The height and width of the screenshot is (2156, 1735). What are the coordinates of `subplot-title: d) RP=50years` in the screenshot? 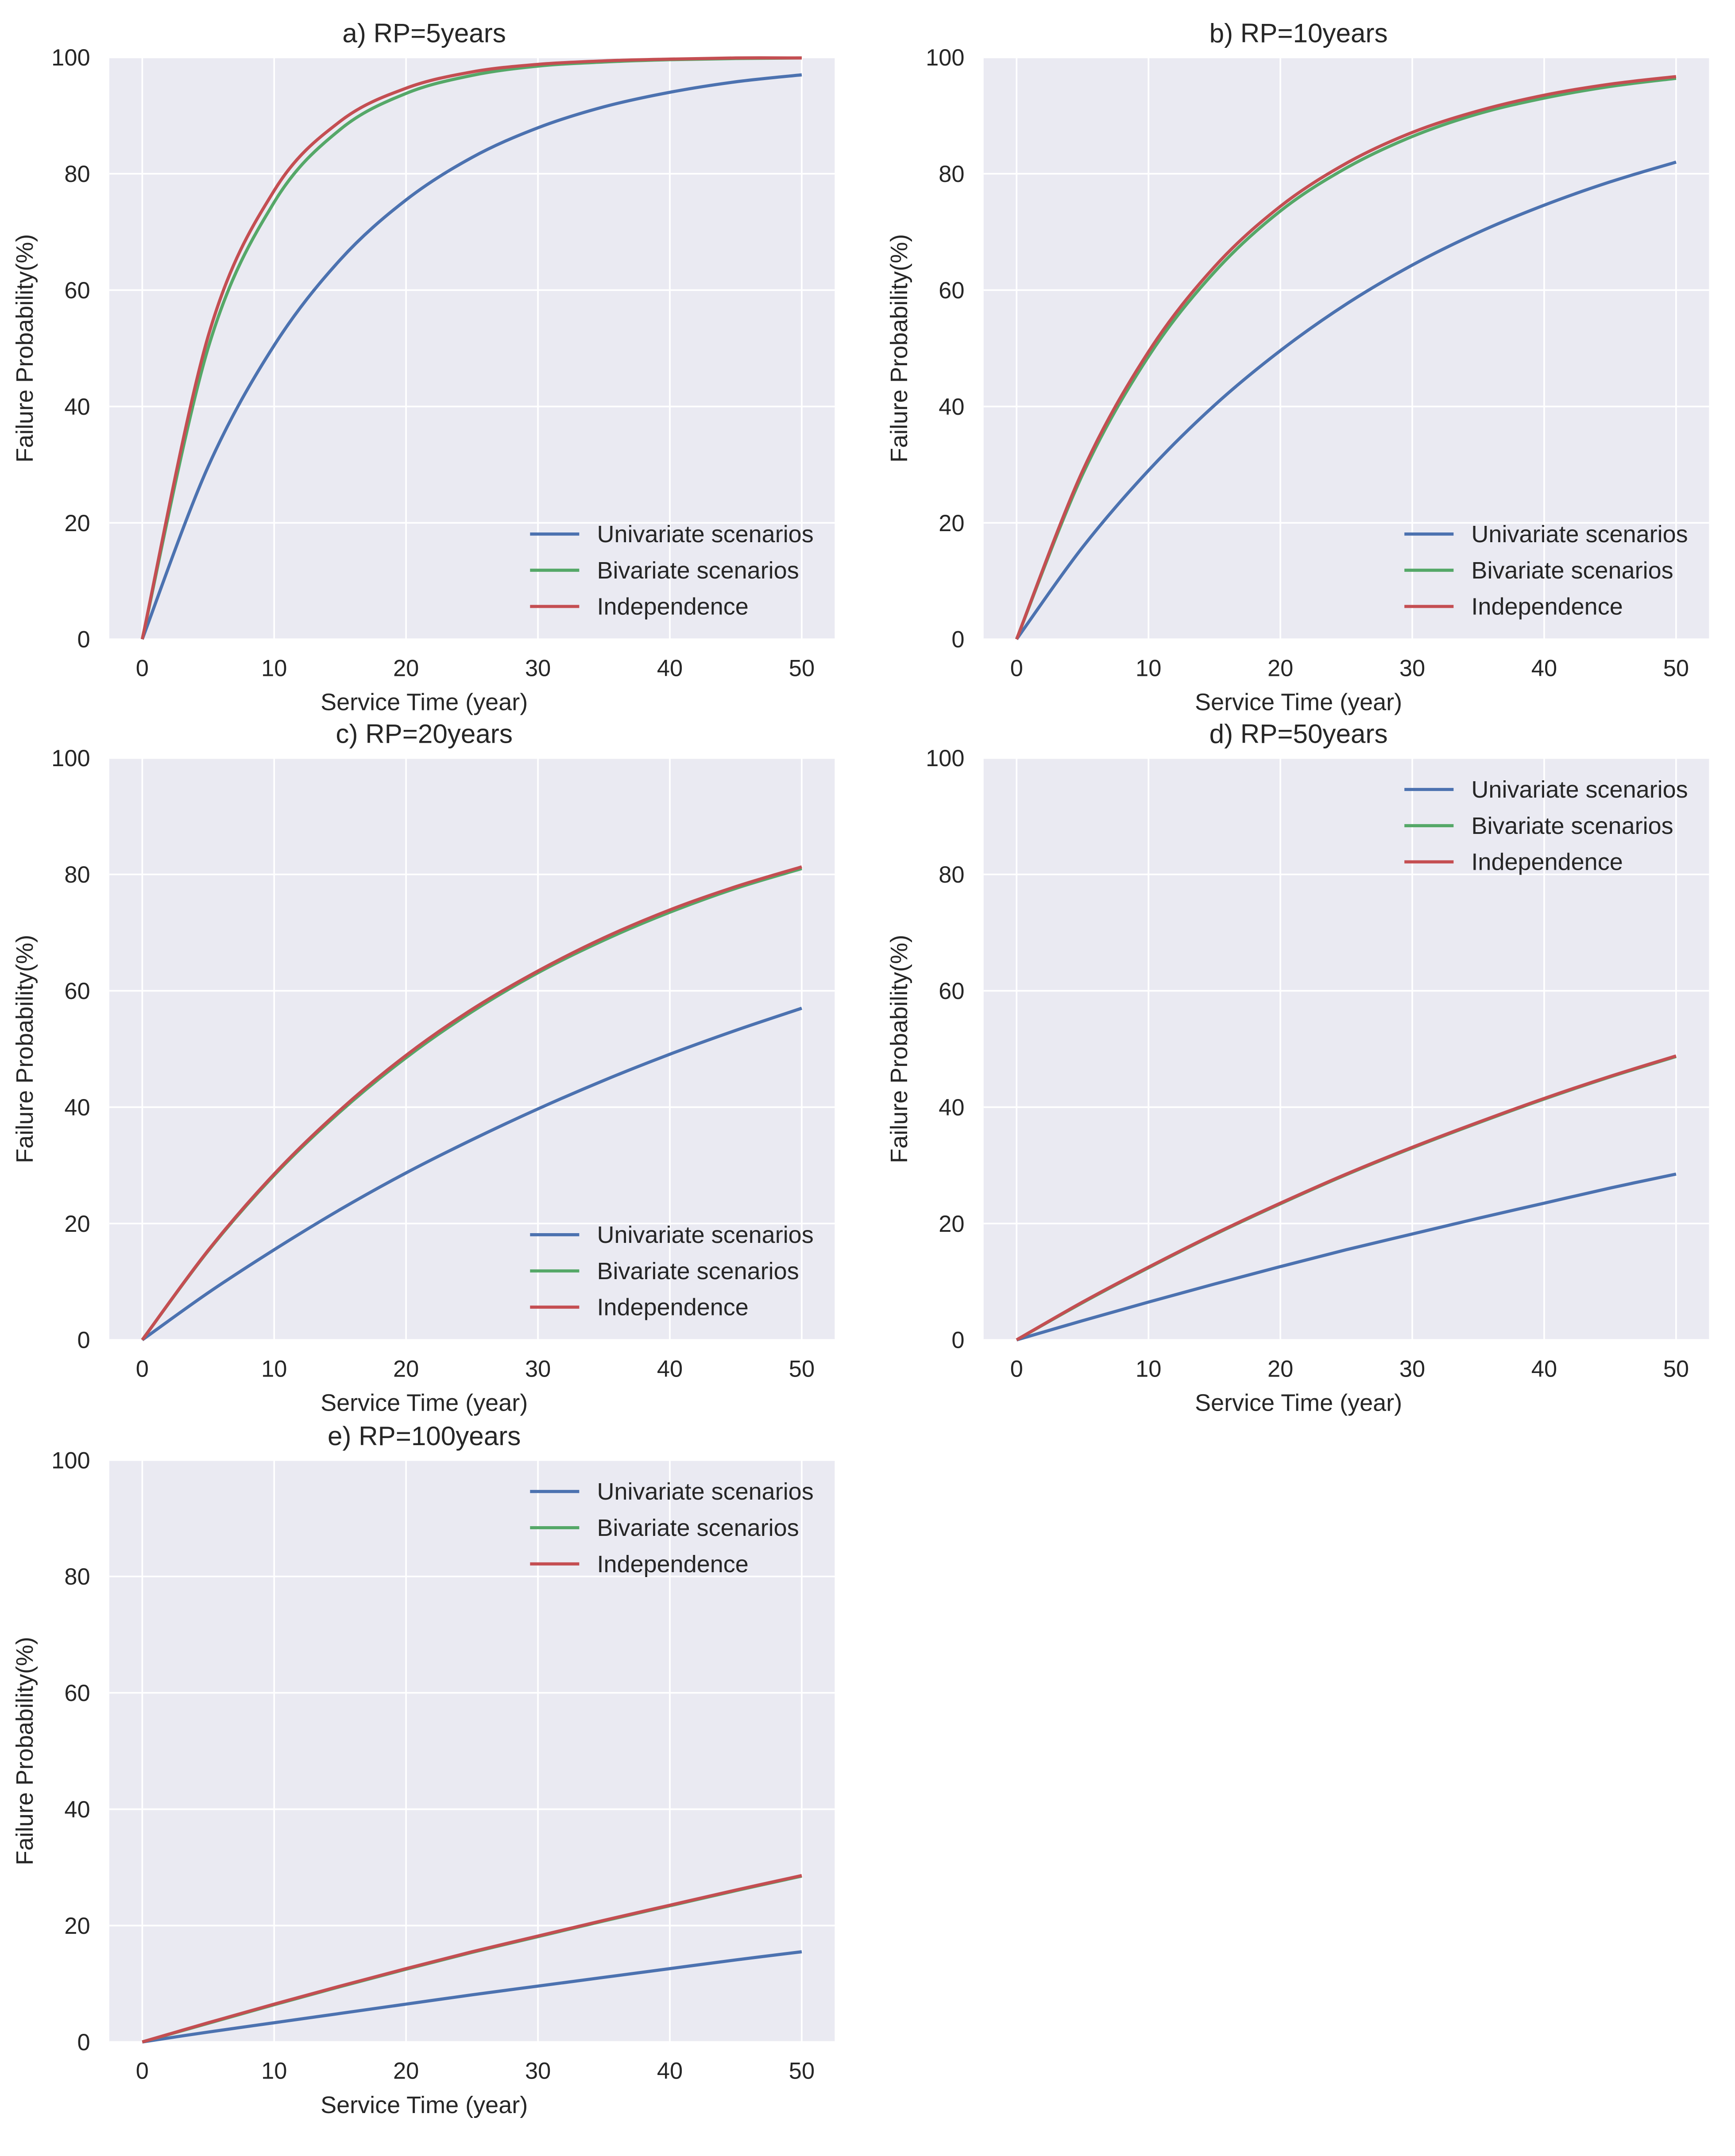 It's located at (1298, 734).